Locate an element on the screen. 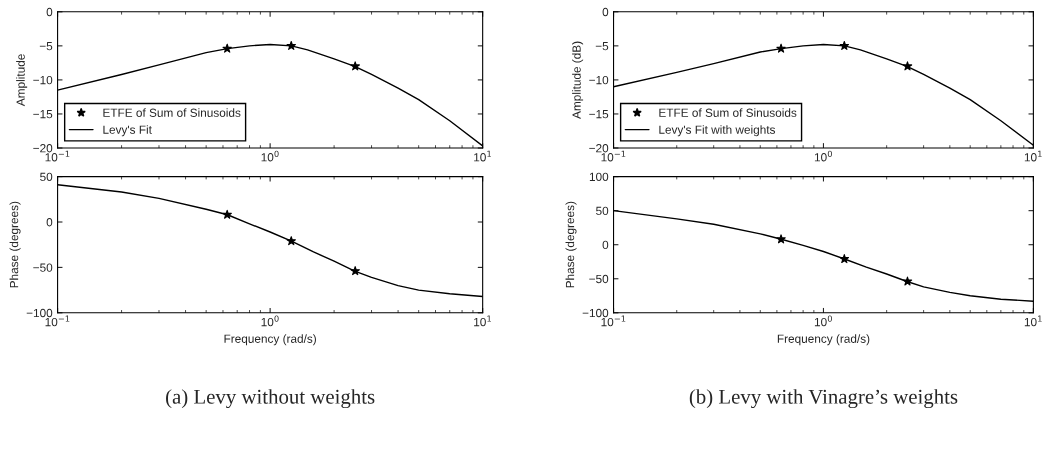 Image resolution: width=1047 pixels, height=454 pixels. text: (a) Levy without weights is located at coordinates (270, 399).